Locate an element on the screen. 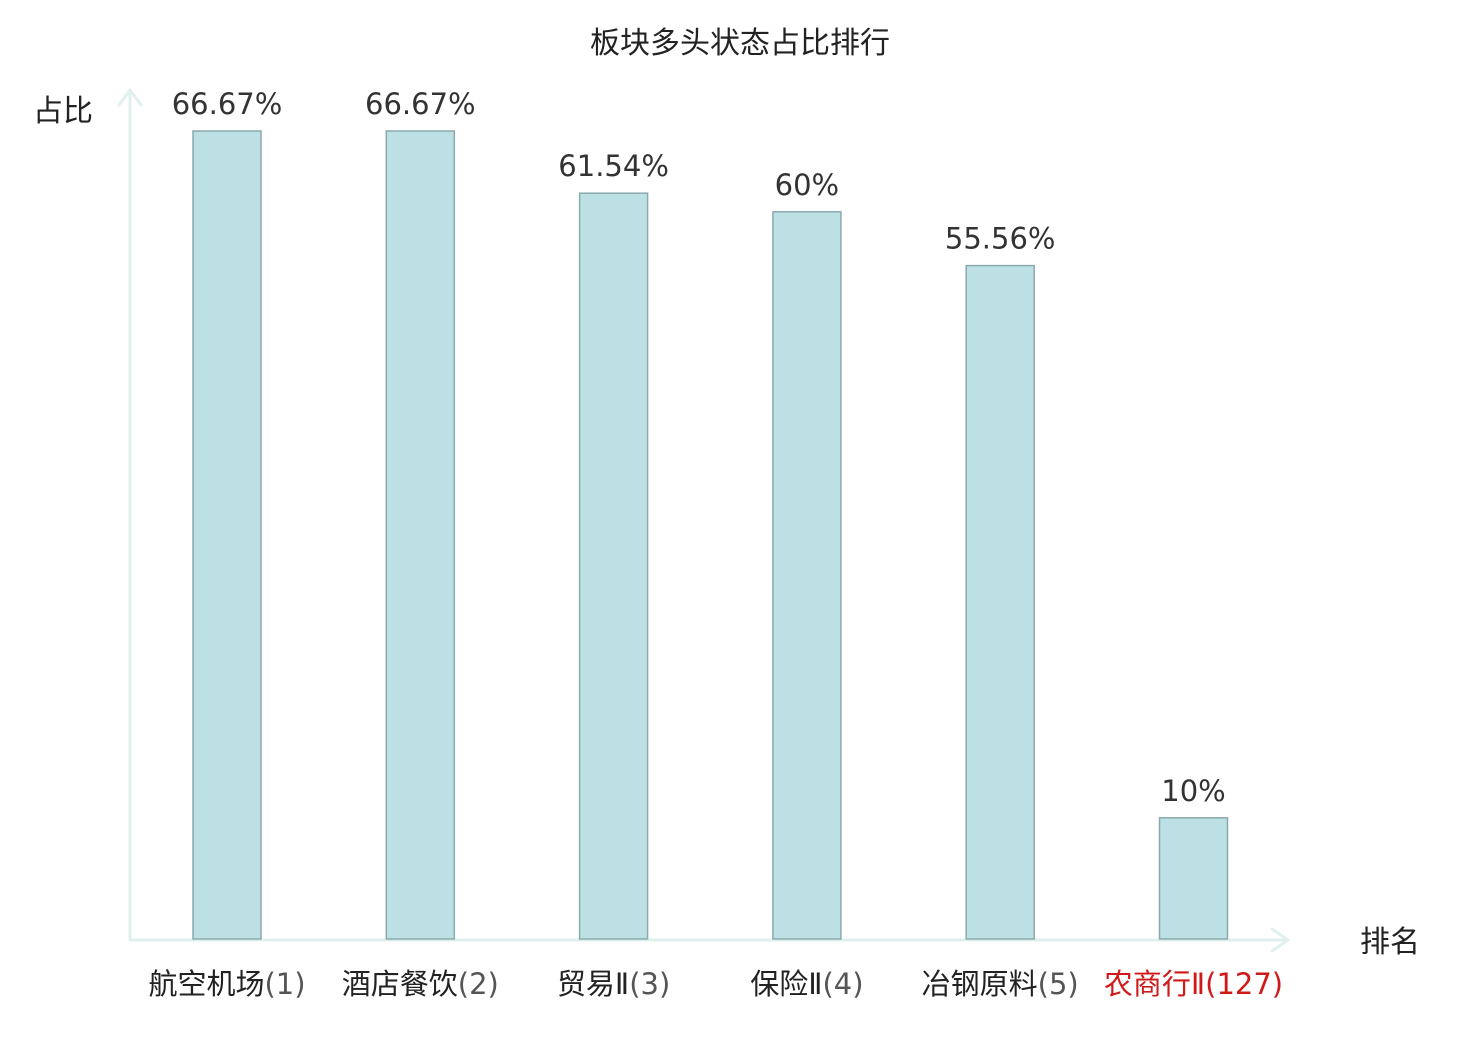  category-label-3: 贸易Ⅱ(3) is located at coordinates (613, 984).